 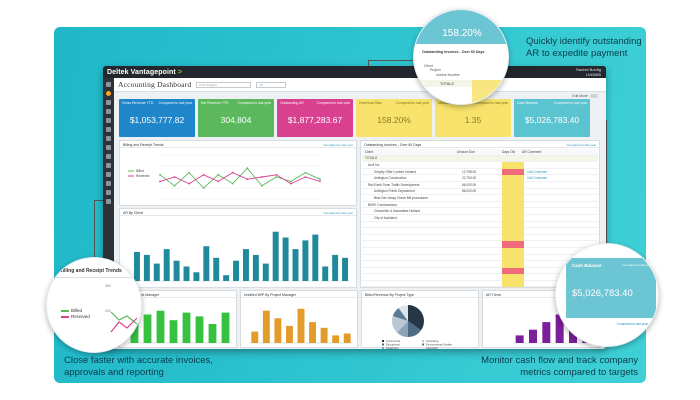 What do you see at coordinates (108, 84) in the screenshot?
I see `menu-icon` at bounding box center [108, 84].